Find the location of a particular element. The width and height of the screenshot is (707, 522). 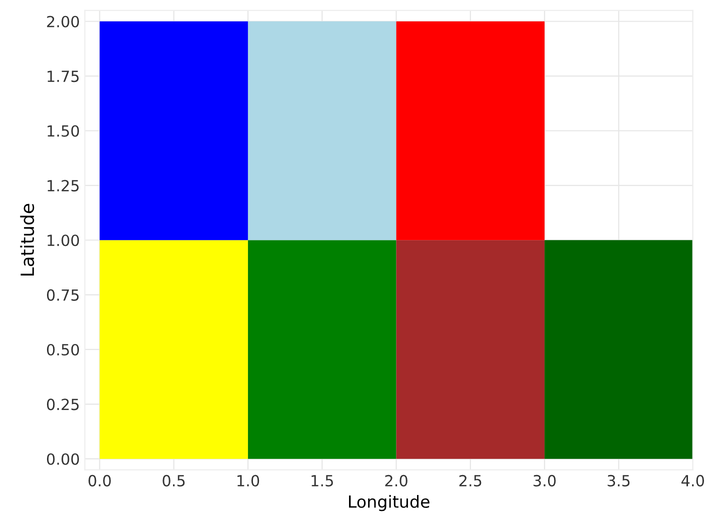

y-tick-label: 0.50 is located at coordinates (62, 350).